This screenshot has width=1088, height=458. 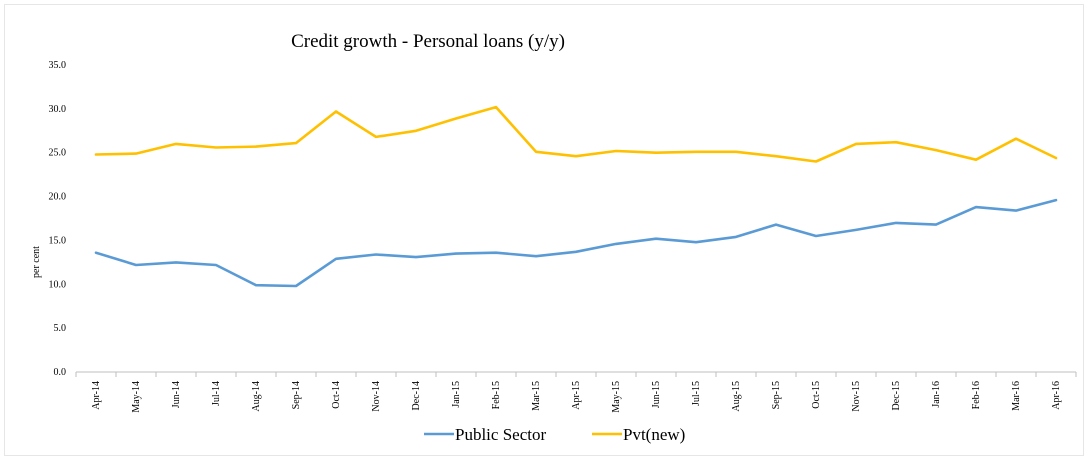 What do you see at coordinates (176, 394) in the screenshot?
I see `x-tick-label: Jun-14` at bounding box center [176, 394].